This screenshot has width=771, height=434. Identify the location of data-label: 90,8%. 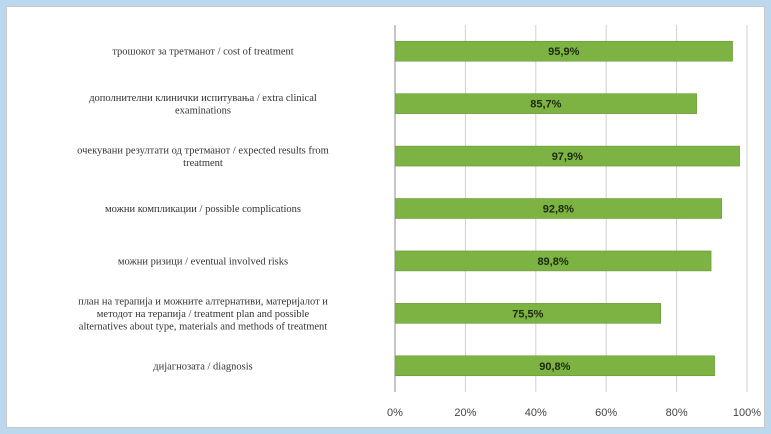
(554, 367).